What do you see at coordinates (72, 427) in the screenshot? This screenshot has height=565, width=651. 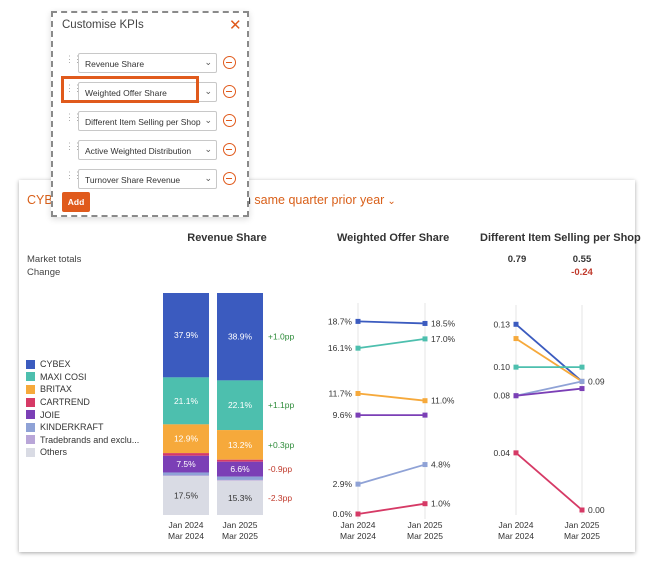 I see `legend-label: KINDERKRAFT` at bounding box center [72, 427].